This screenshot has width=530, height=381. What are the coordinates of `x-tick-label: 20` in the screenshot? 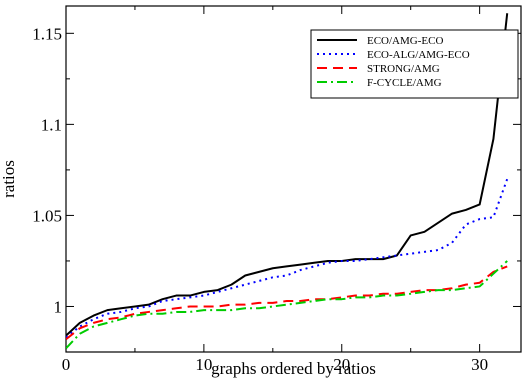 It's located at (341, 364).